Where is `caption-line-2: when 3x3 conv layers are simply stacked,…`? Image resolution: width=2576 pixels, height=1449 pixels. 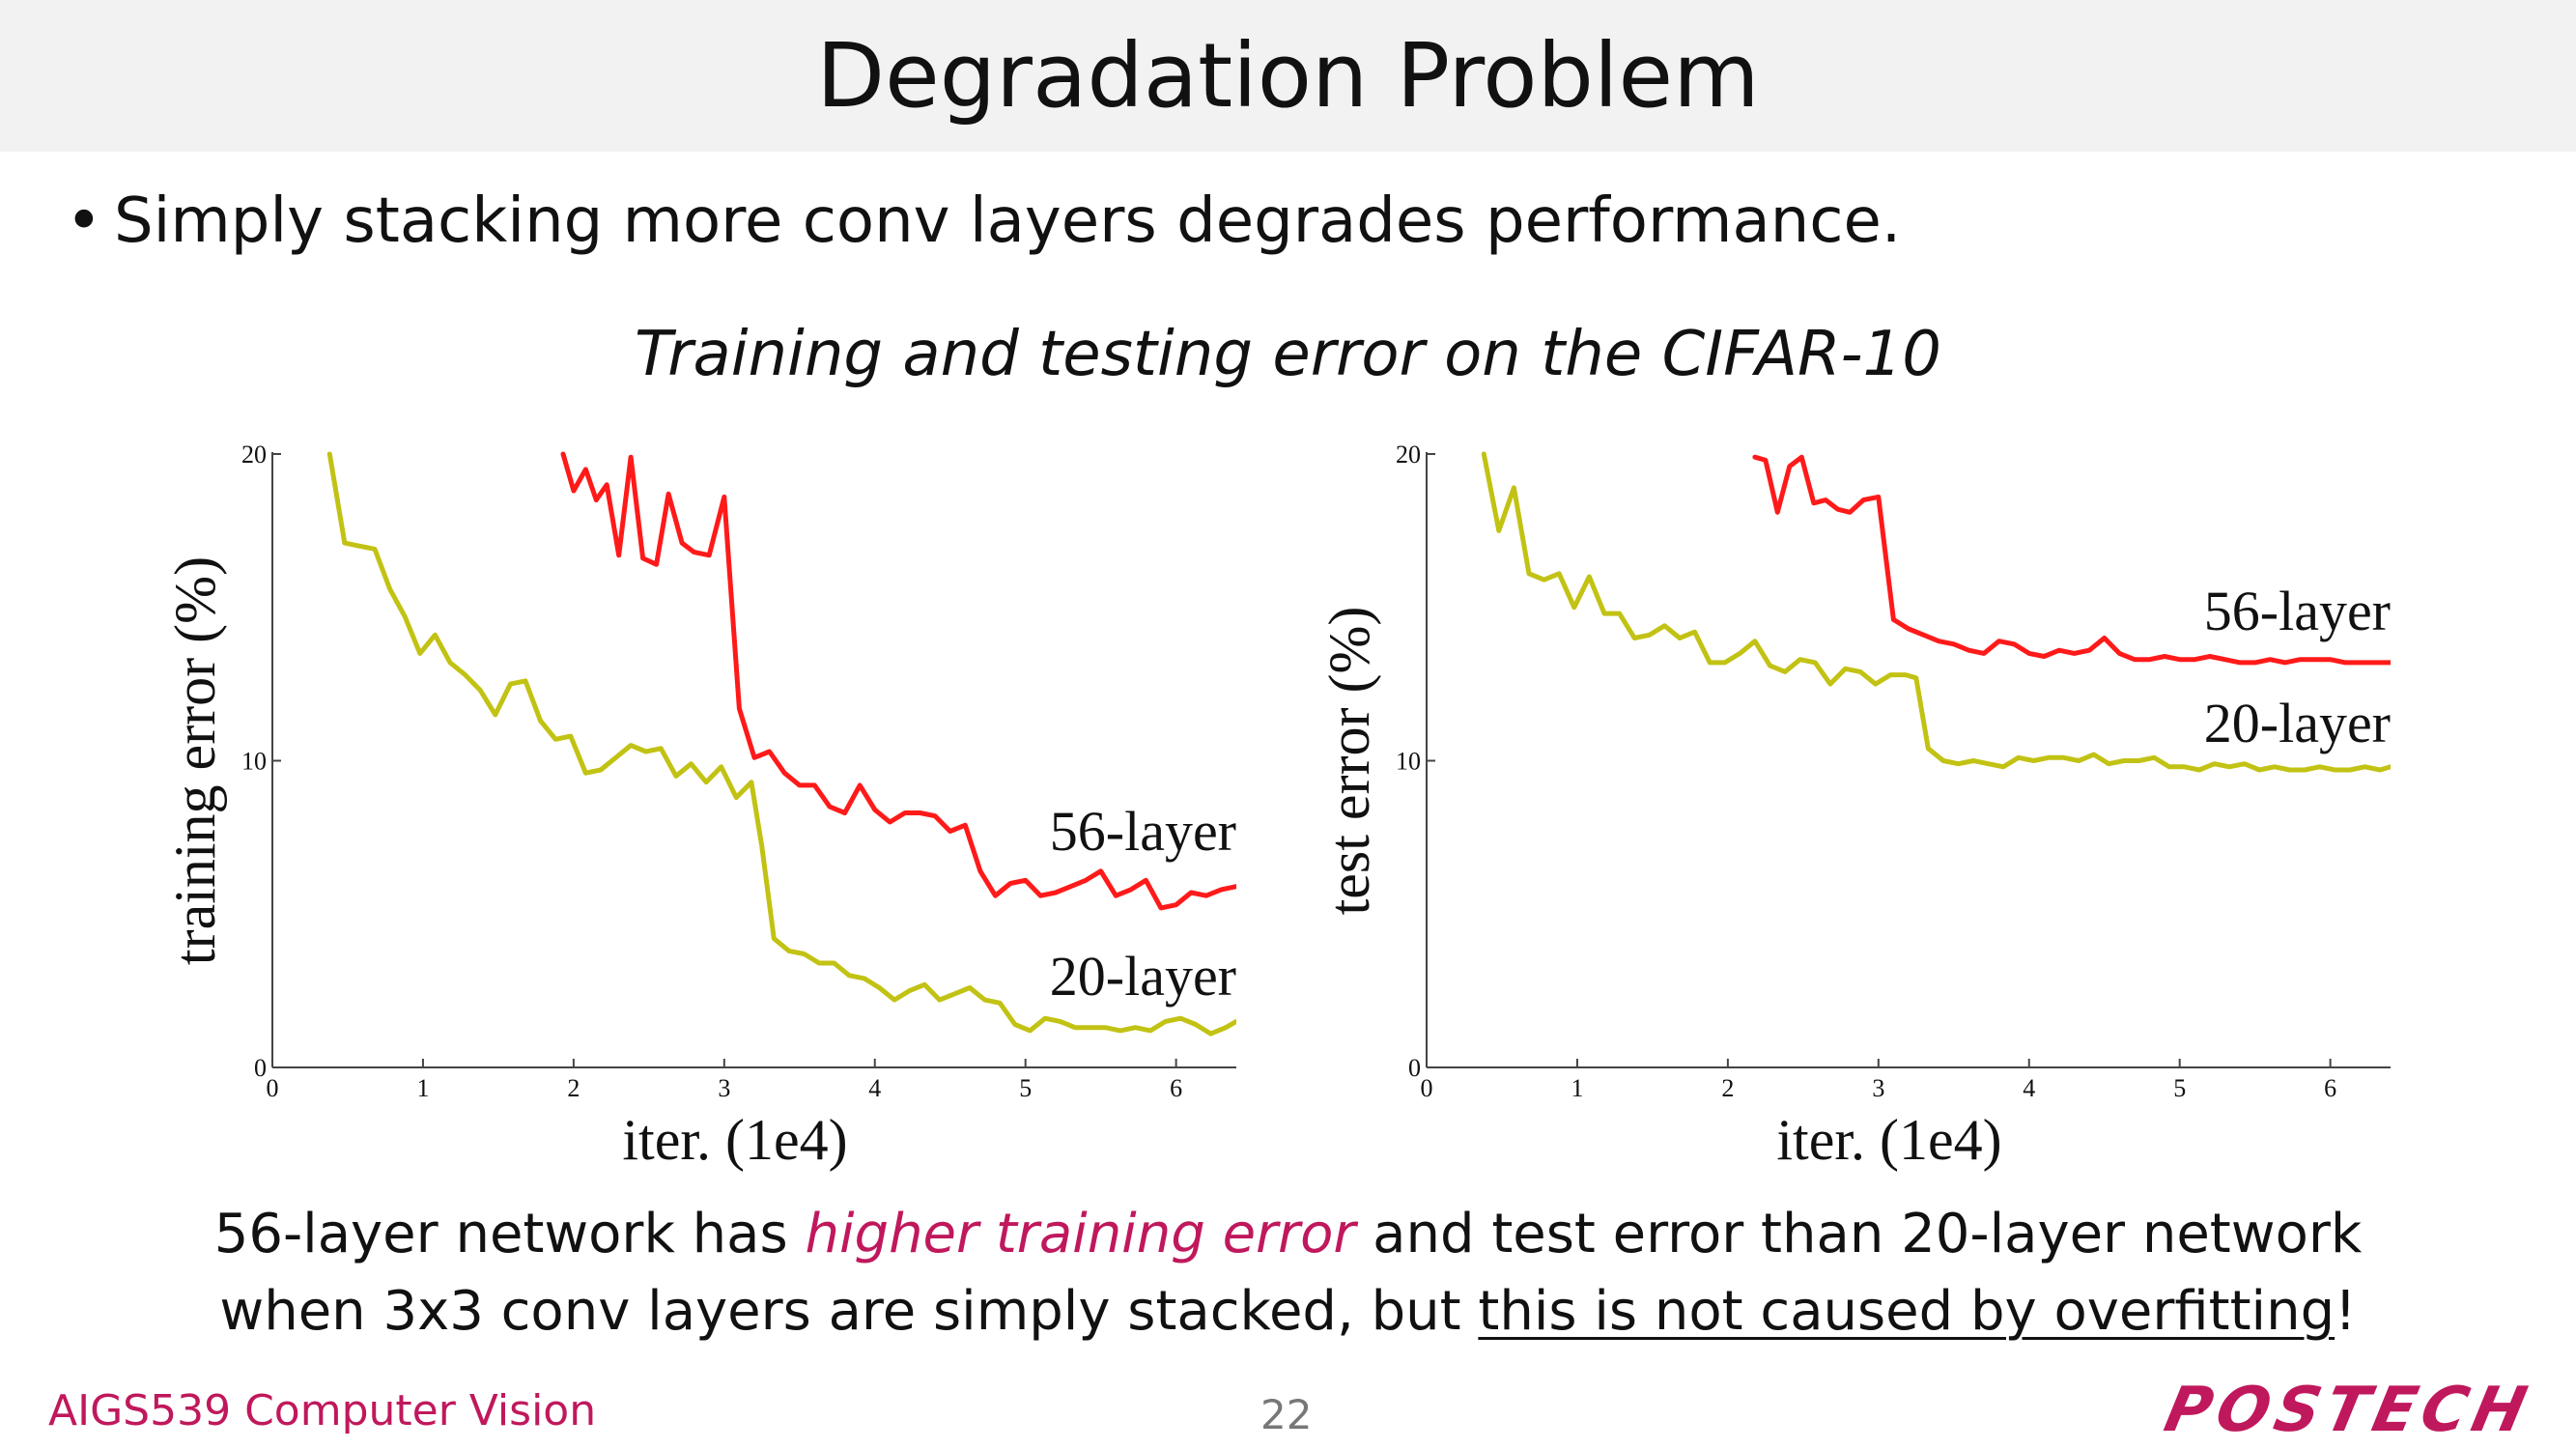 caption-line-2: when 3x3 conv layers are simply stacked,… is located at coordinates (1288, 1311).